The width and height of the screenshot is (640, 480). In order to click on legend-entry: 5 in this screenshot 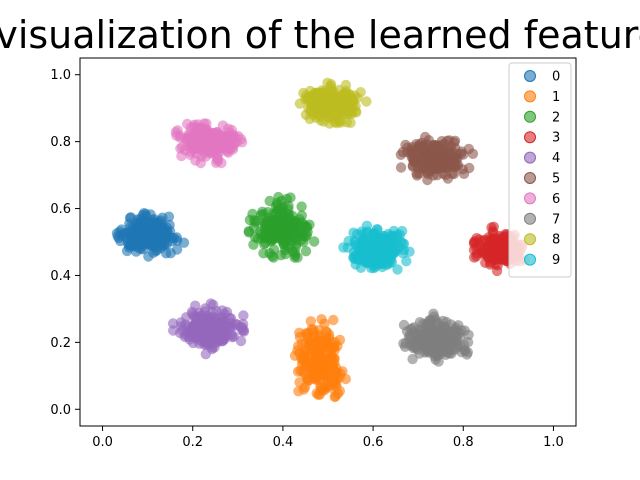, I will do `click(542, 179)`.